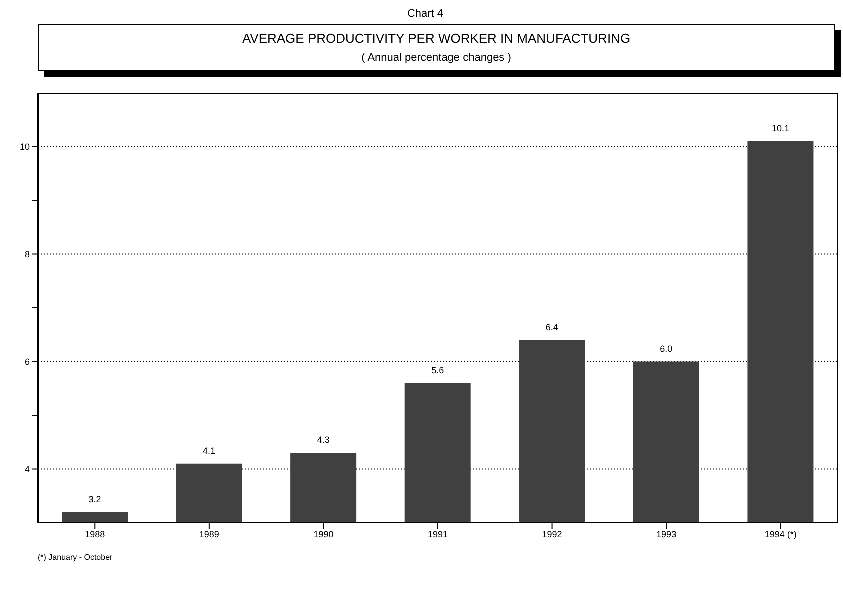 This screenshot has width=843, height=613. I want to click on data-label: 5.6, so click(438, 370).